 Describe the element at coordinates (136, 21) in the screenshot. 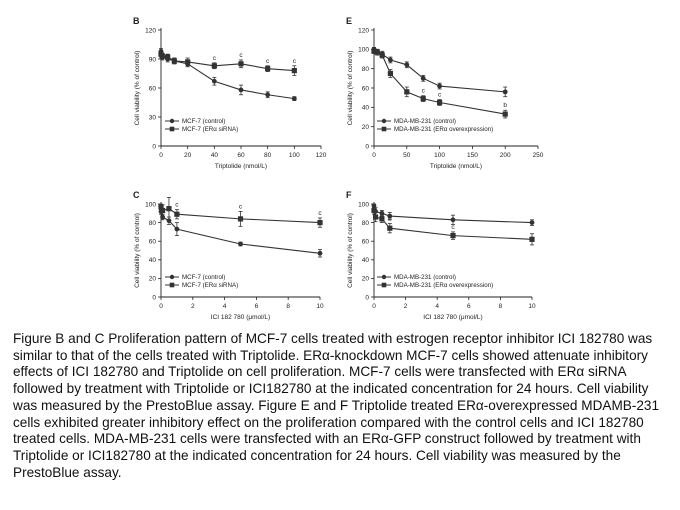

I see `panel-label: B` at that location.